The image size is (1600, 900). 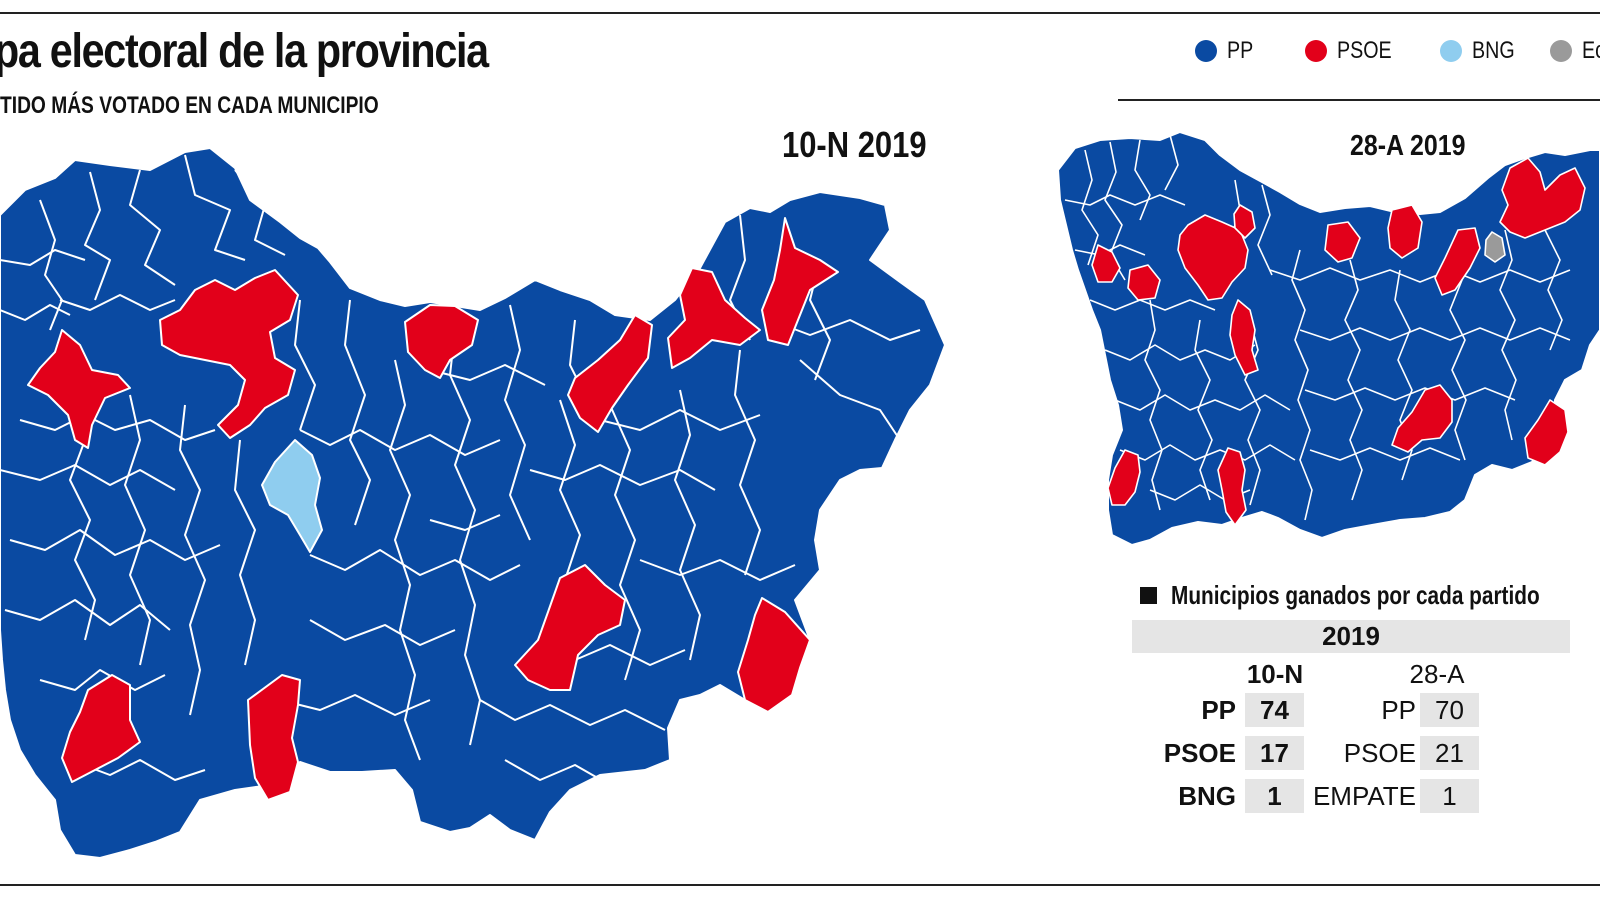 I want to click on ec-color-dot-icon, so click(x=1561, y=51).